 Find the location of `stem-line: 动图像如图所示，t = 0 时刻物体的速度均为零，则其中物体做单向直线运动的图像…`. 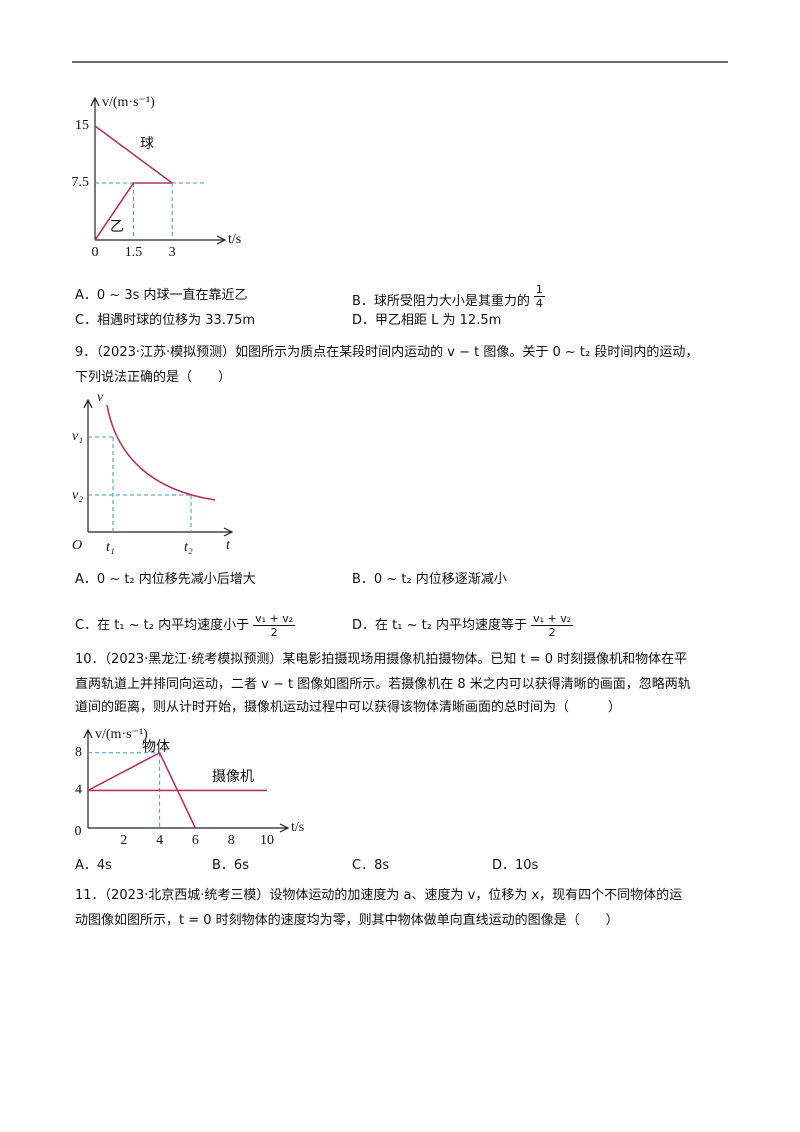

stem-line: 动图像如图所示，t = 0 时刻物体的速度均为零，则其中物体做单向直线运动的图像… is located at coordinates (347, 920).